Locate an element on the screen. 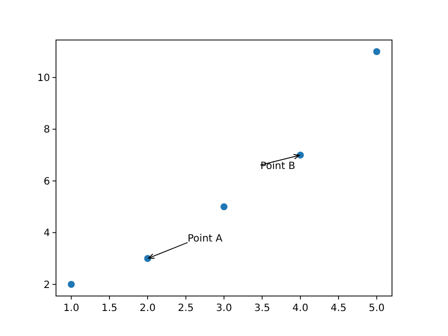  y-tick-label: 10 is located at coordinates (43, 78).